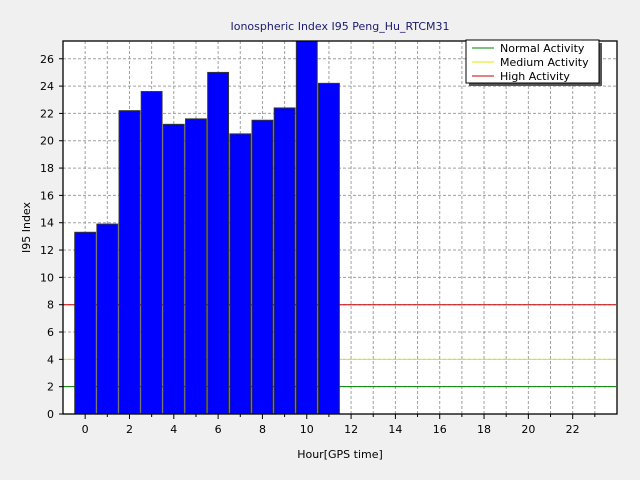 The height and width of the screenshot is (480, 640). Describe the element at coordinates (47, 168) in the screenshot. I see `y-tick-label: 18` at that location.